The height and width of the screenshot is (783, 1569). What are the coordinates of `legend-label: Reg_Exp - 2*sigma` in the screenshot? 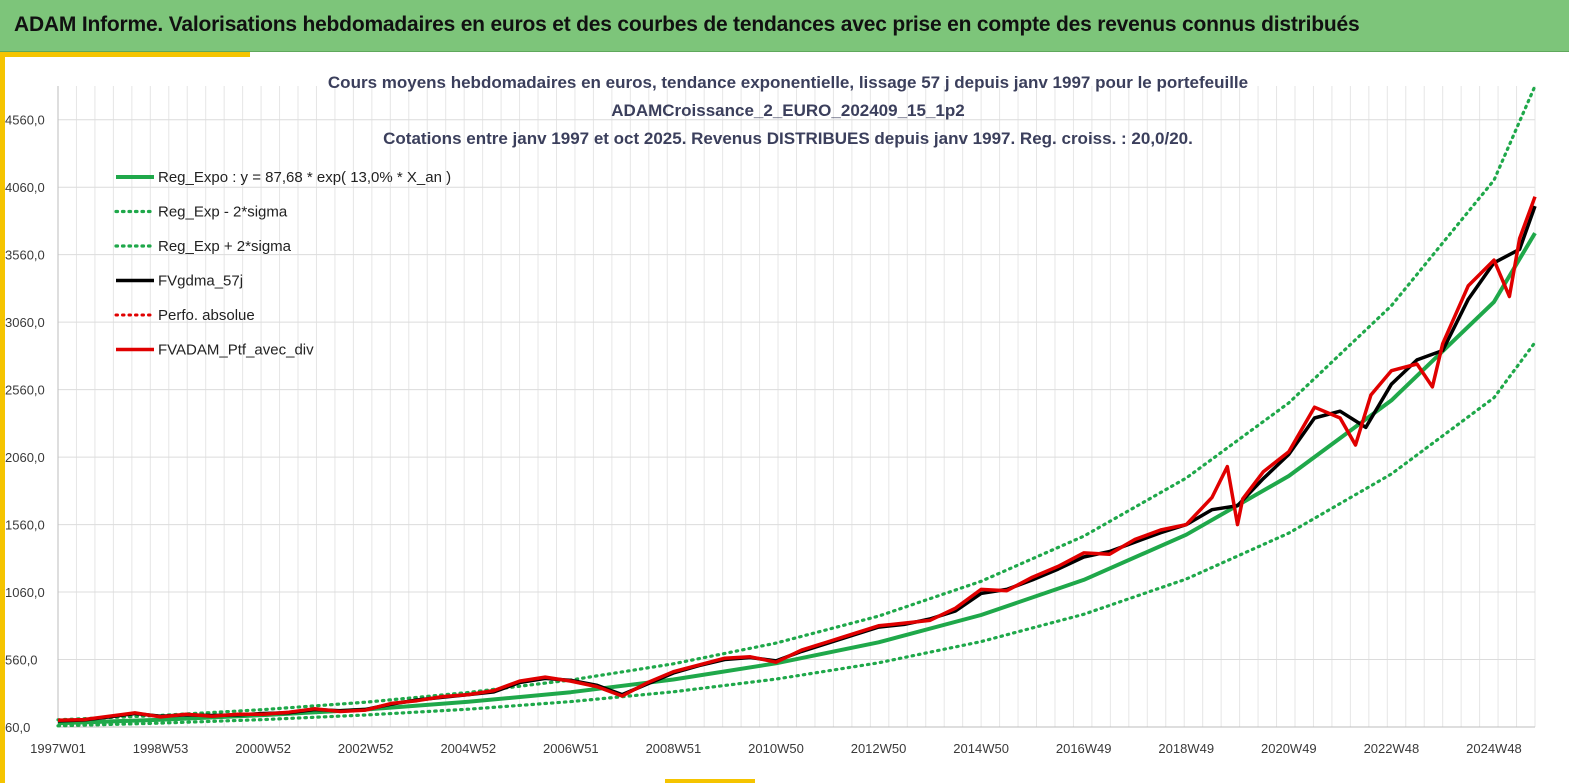 It's located at (223, 212).